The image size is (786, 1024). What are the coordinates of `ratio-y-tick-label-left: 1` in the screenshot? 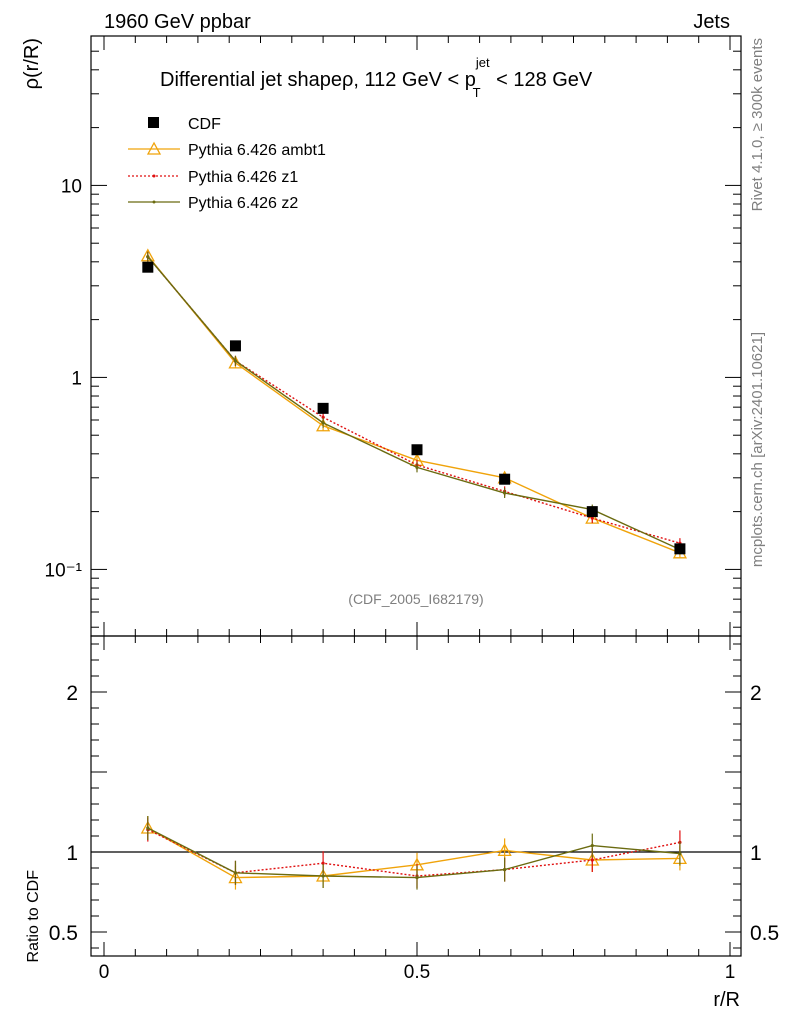 It's located at (72, 853).